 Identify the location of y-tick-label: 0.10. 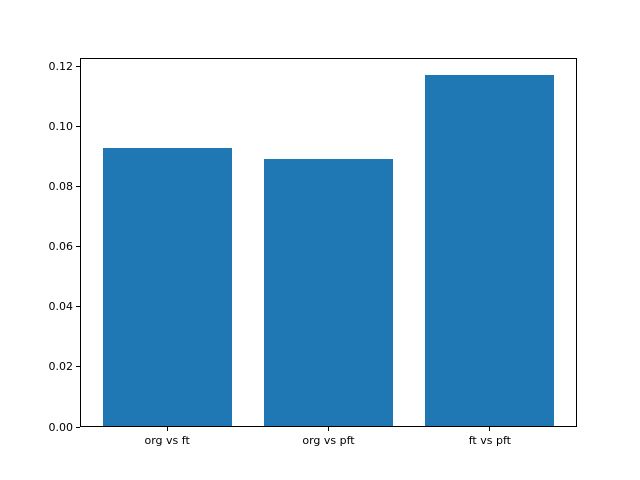
(61, 126).